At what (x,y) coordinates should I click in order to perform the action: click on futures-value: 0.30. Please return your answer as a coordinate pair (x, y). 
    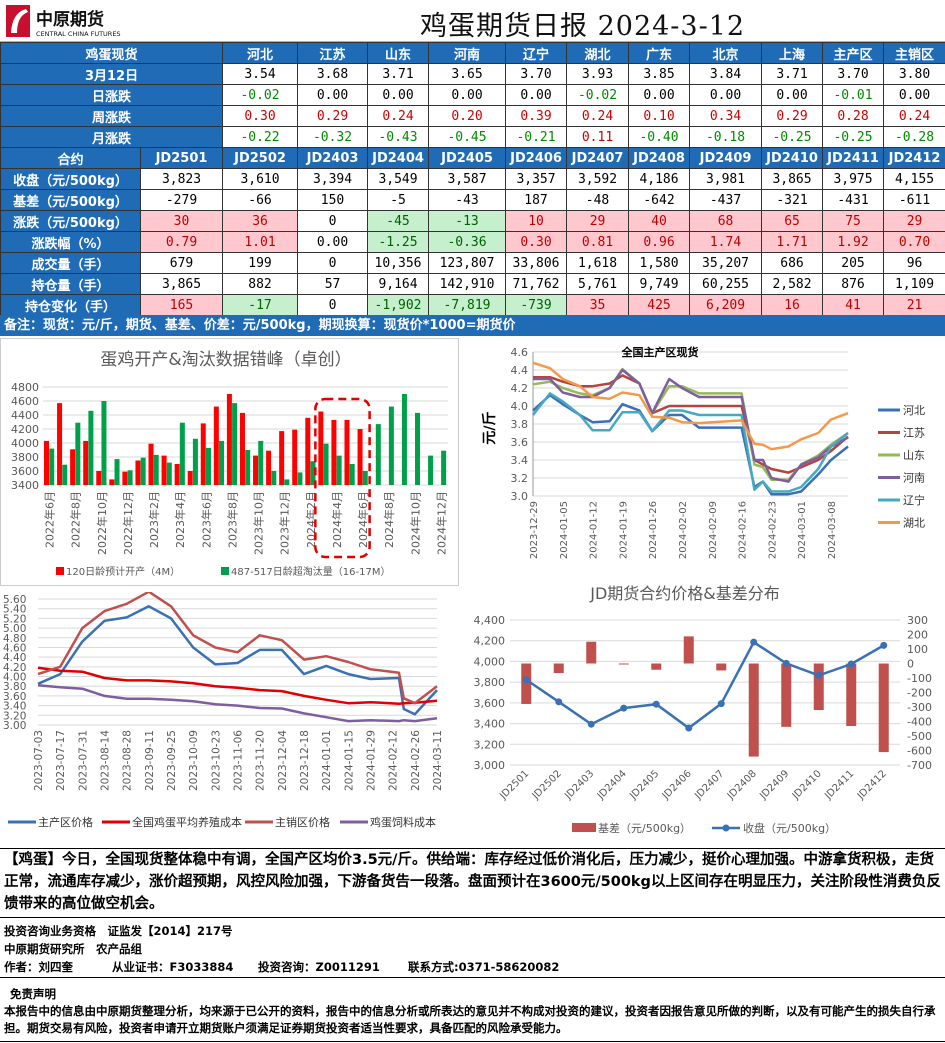
    Looking at the image, I should click on (536, 242).